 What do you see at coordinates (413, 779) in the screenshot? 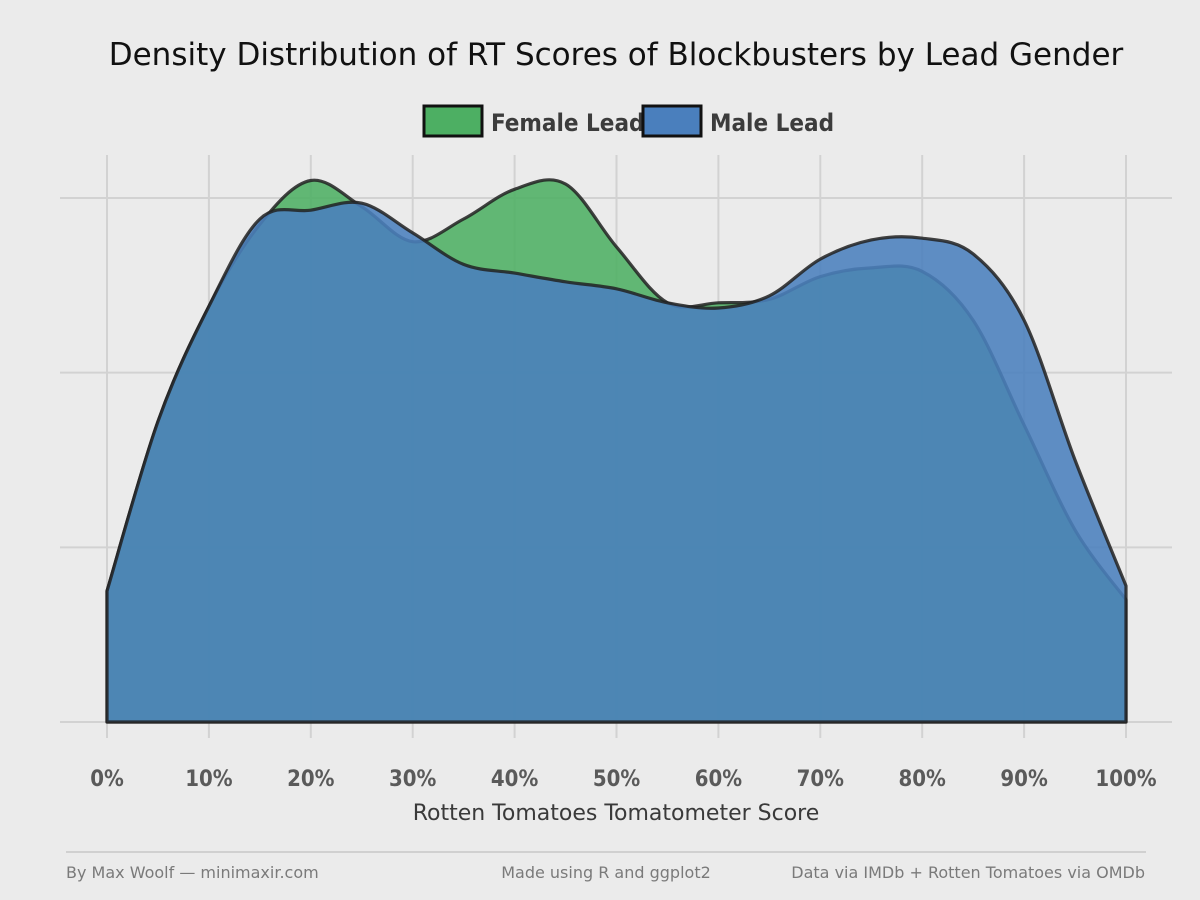
I see `x-tick-label: 30%` at bounding box center [413, 779].